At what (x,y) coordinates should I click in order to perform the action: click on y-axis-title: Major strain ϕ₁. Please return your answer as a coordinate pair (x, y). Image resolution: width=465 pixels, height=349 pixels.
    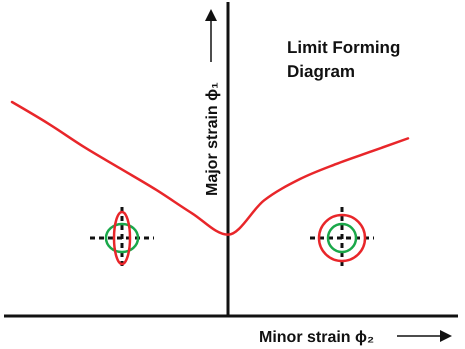
    Looking at the image, I should click on (212, 139).